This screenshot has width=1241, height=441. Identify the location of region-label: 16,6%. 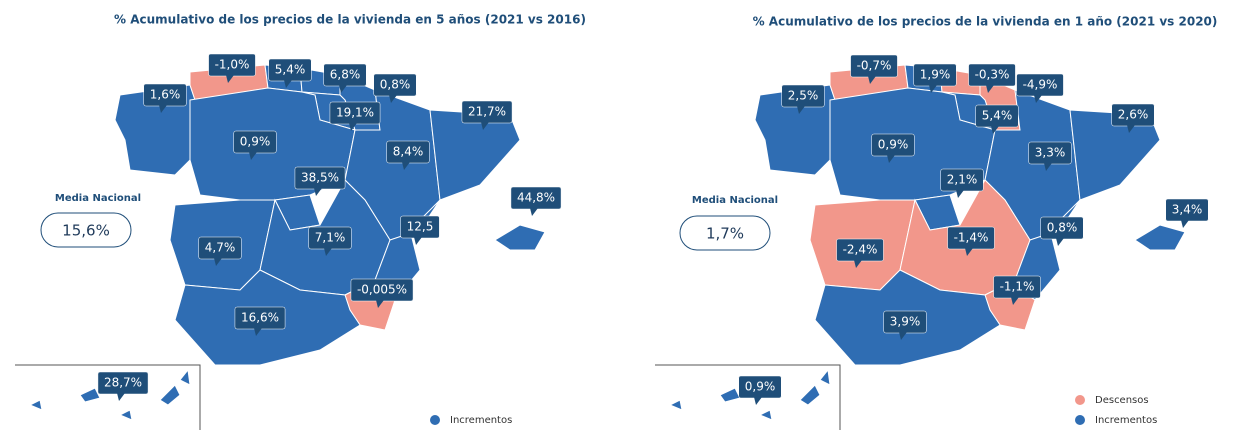
(260, 318).